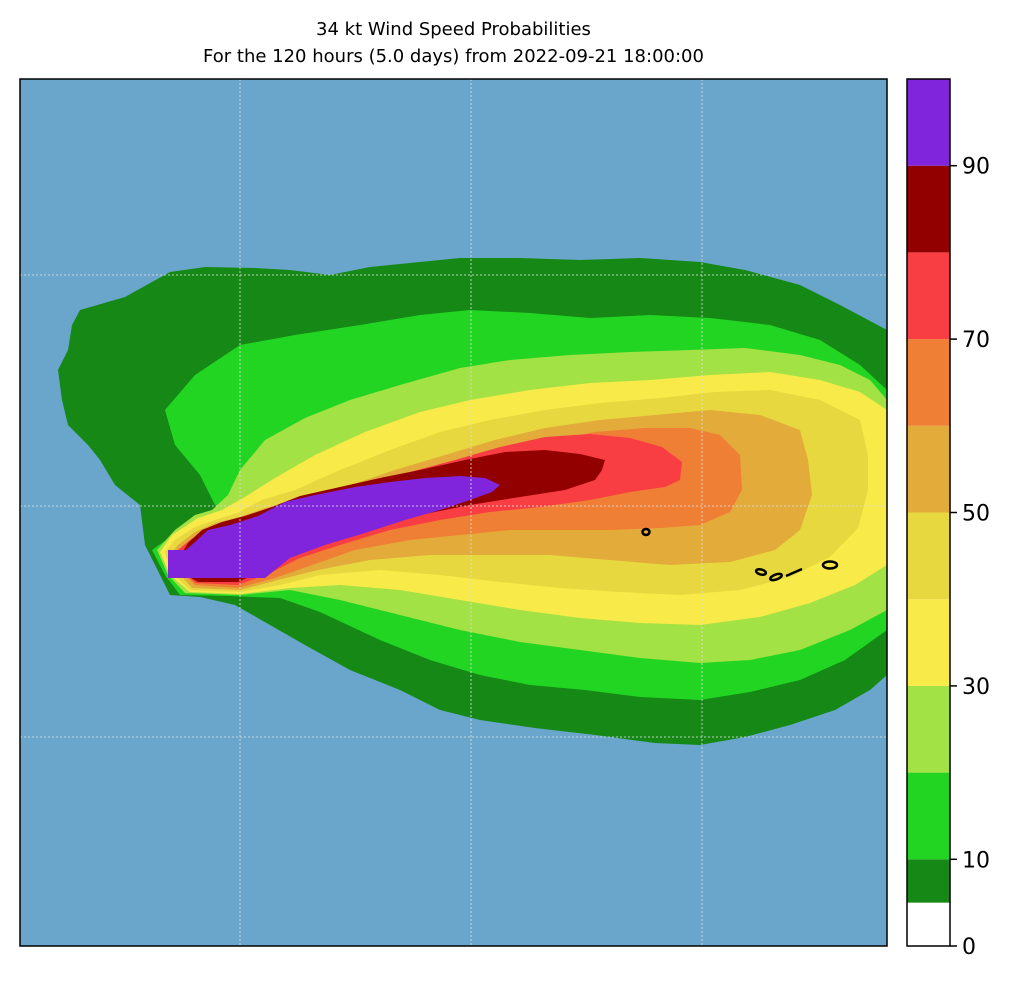 The image size is (1024, 984). Describe the element at coordinates (969, 947) in the screenshot. I see `colorbar-tick-label: 0` at that location.